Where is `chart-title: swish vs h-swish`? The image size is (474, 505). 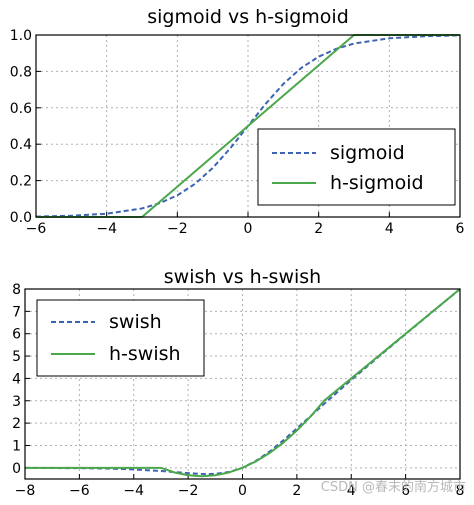
chart-title: swish vs h-swish is located at coordinates (242, 277).